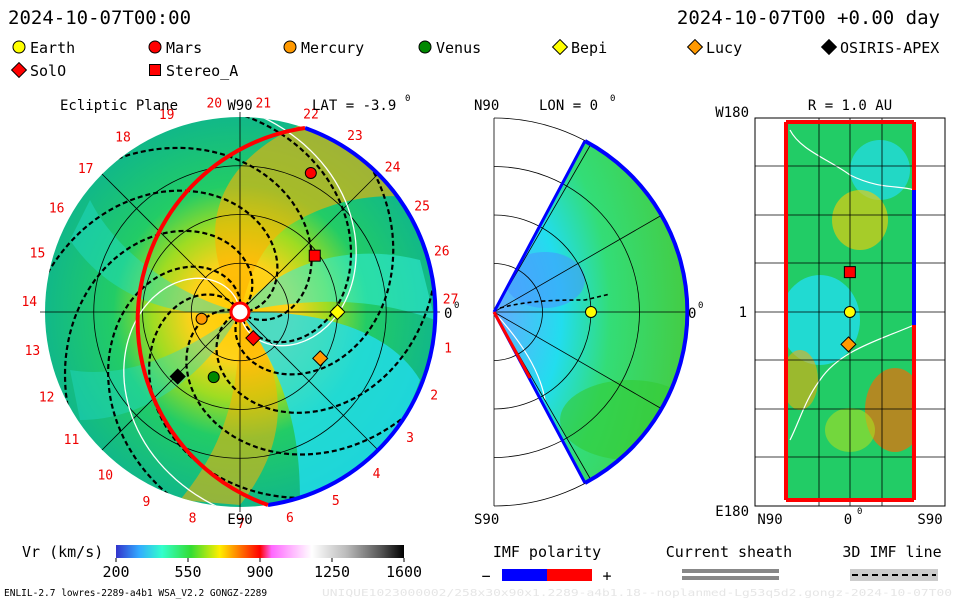 The image size is (960, 600). I want to click on legend-marker-lucy, so click(695, 47).